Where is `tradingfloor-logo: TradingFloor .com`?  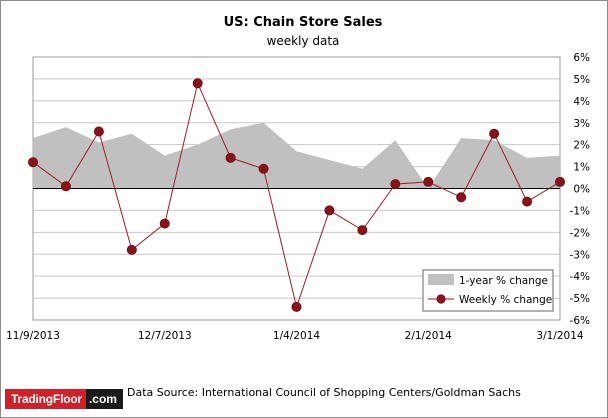 tradingfloor-logo: TradingFloor .com is located at coordinates (64, 399).